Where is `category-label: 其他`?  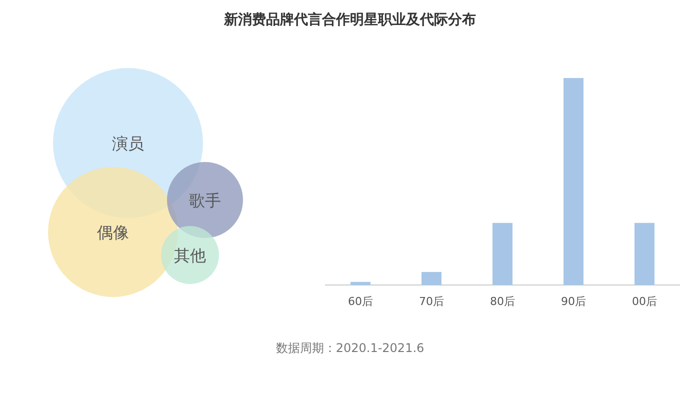
category-label: 其他 is located at coordinates (190, 255).